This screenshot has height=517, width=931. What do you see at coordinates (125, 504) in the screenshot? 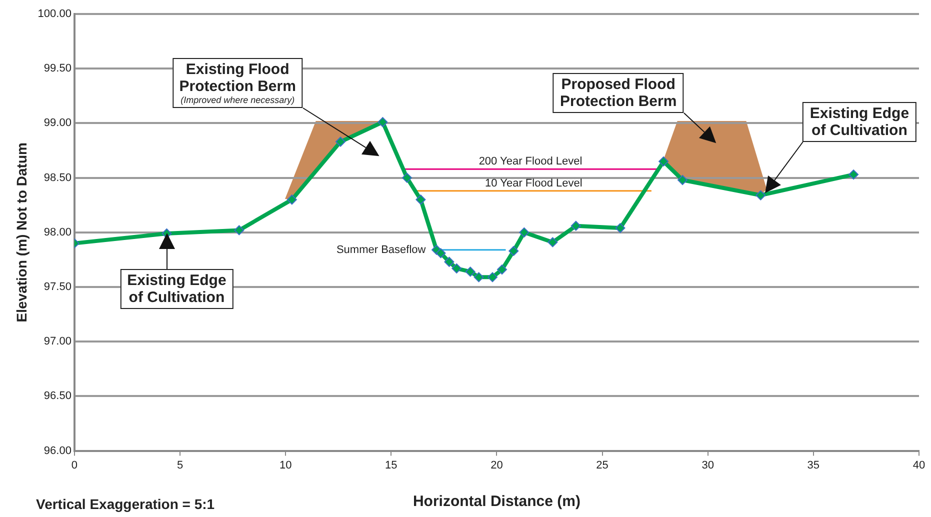
I see `text: Vertical Exaggeration = 5:1` at bounding box center [125, 504].